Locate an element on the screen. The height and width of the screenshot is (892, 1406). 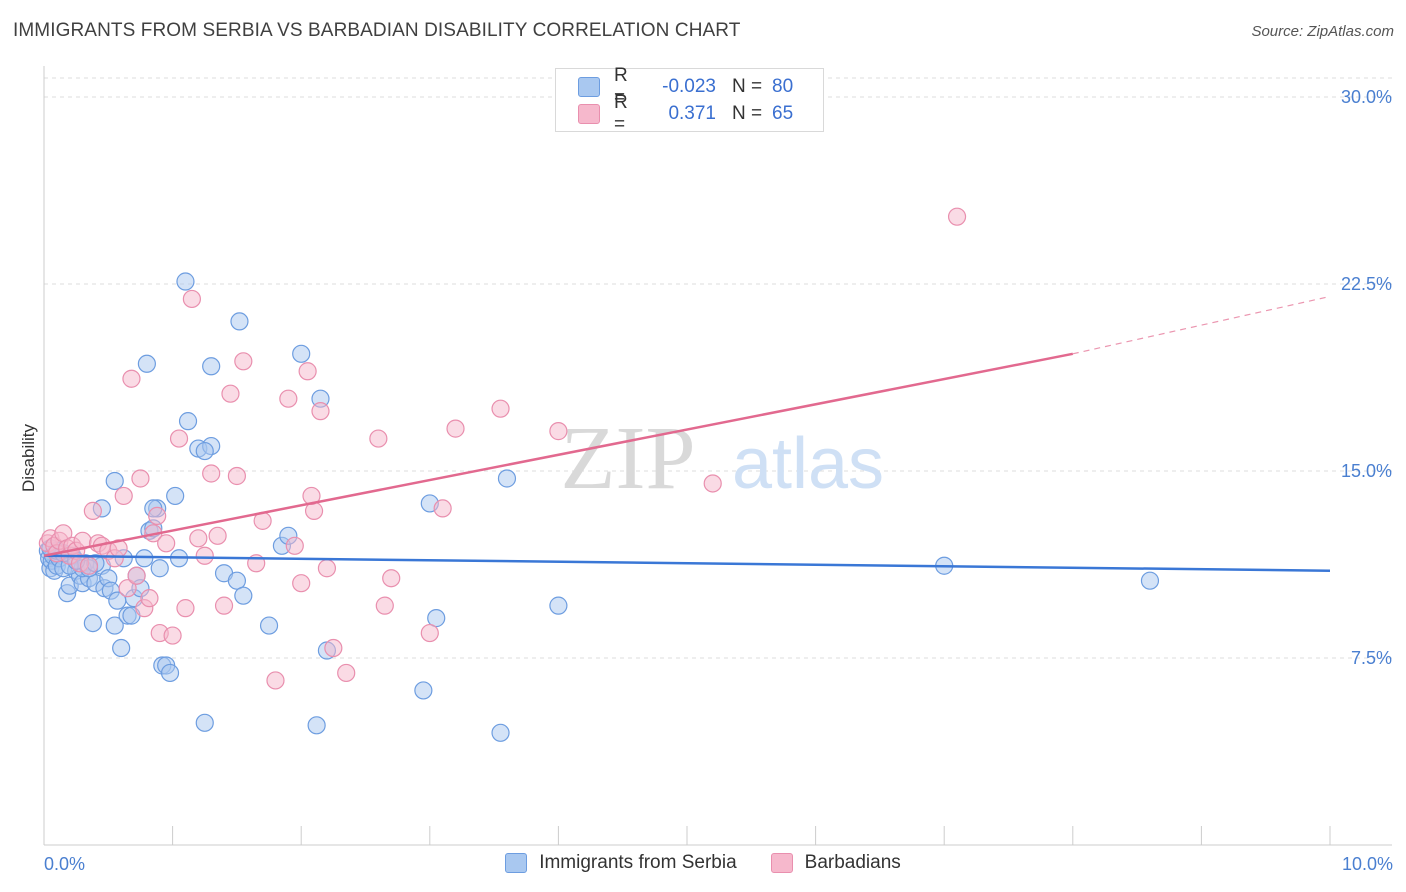
series-legend: Immigrants from Serbia Barbadians is located at coordinates (703, 863).